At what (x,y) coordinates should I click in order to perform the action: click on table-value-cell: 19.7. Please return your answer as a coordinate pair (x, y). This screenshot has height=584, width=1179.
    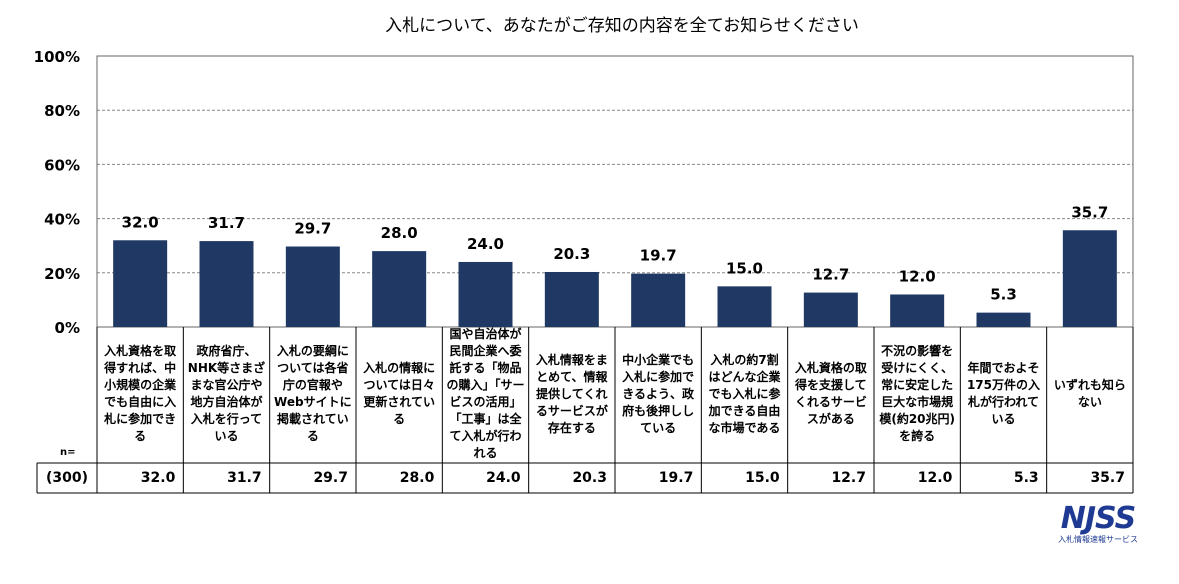
    Looking at the image, I should click on (676, 478).